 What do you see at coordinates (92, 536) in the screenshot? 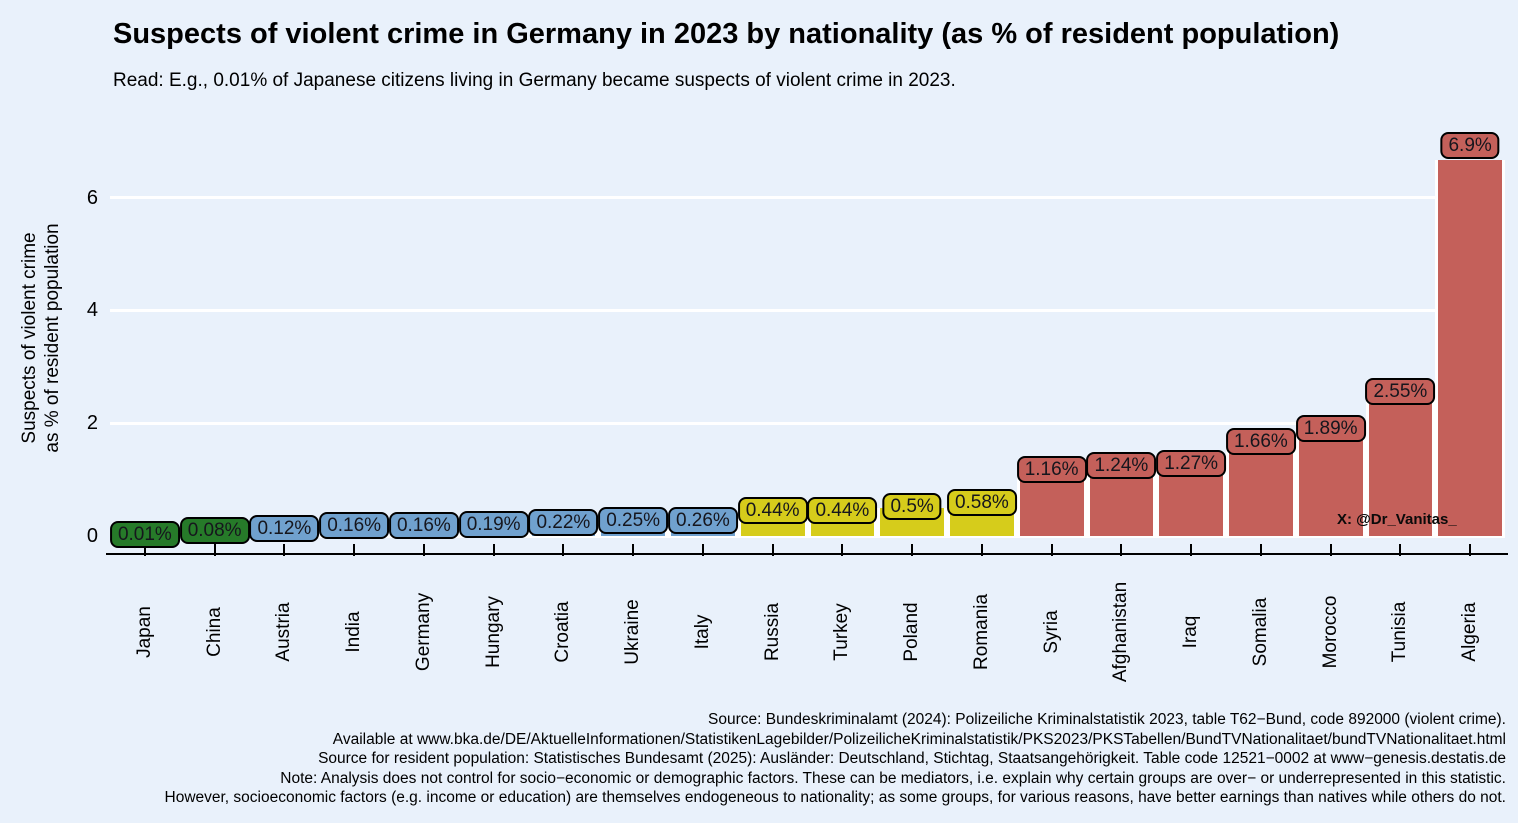
I see `y-tick-label-0: 0` at bounding box center [92, 536].